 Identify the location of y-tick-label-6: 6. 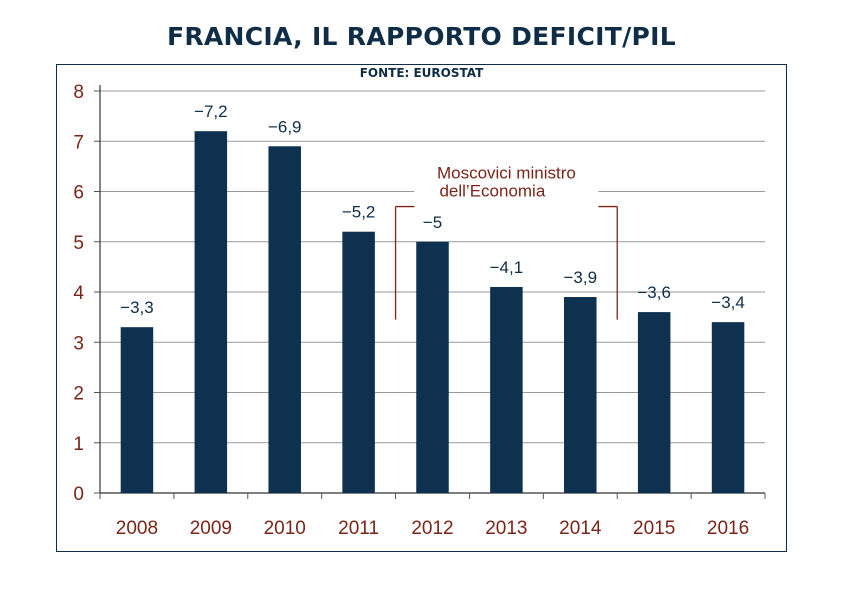
(78, 193).